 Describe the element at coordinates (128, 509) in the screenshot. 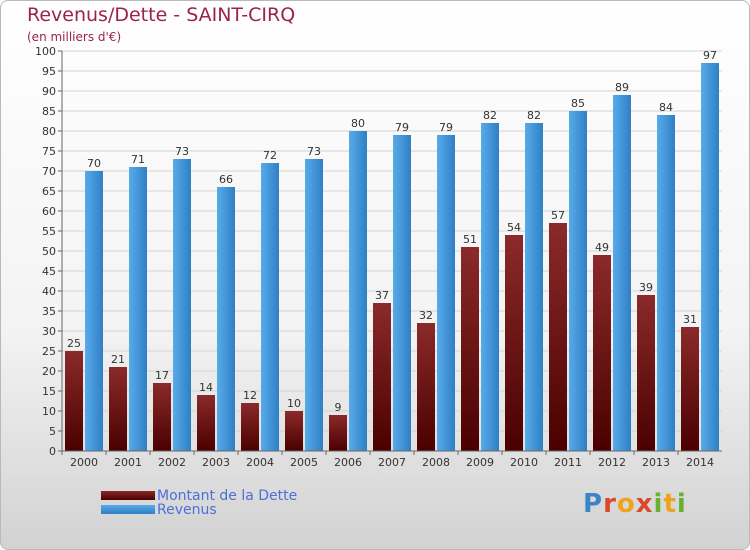

I see `legend-swatch-revenus` at that location.